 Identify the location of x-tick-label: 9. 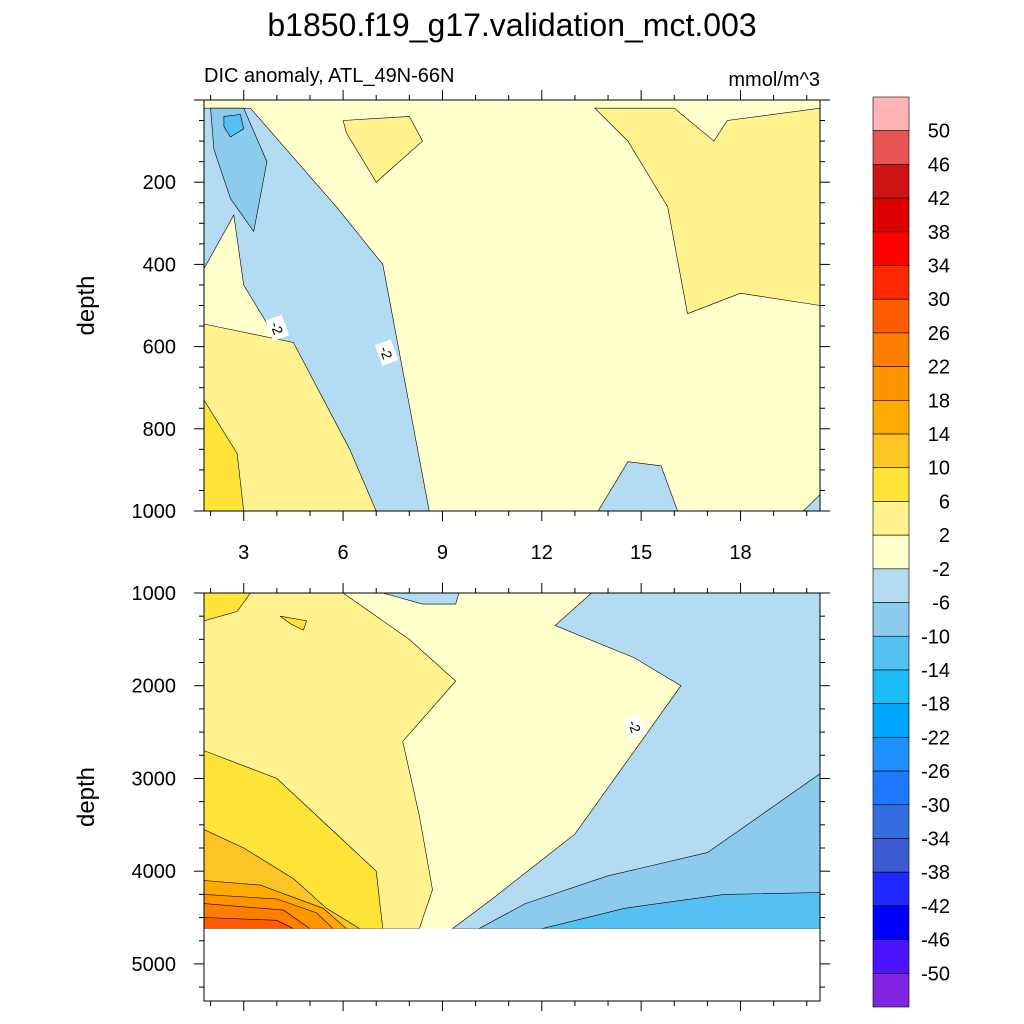
(442, 553).